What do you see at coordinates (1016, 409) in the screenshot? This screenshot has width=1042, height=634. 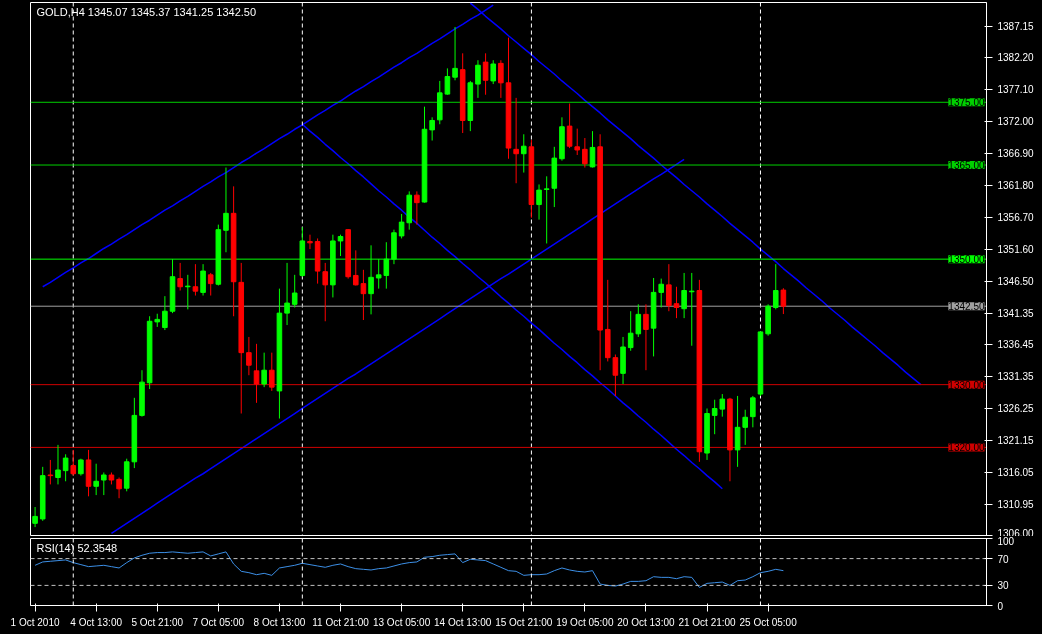 I see `y-tick-label: 1326.25` at bounding box center [1016, 409].